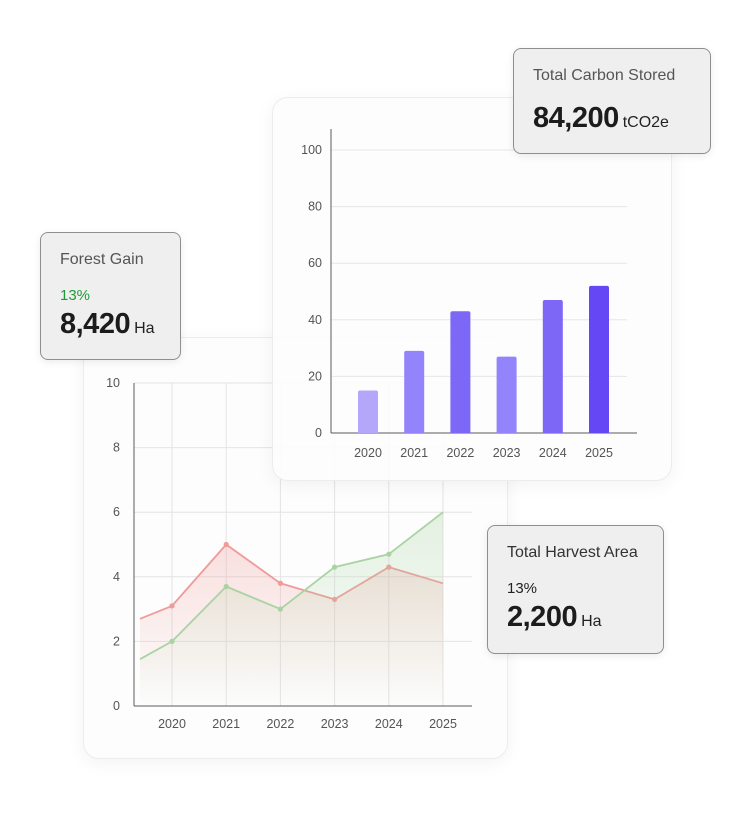 The width and height of the screenshot is (750, 815). Describe the element at coordinates (116, 577) in the screenshot. I see `y-tick-label: 4` at that location.